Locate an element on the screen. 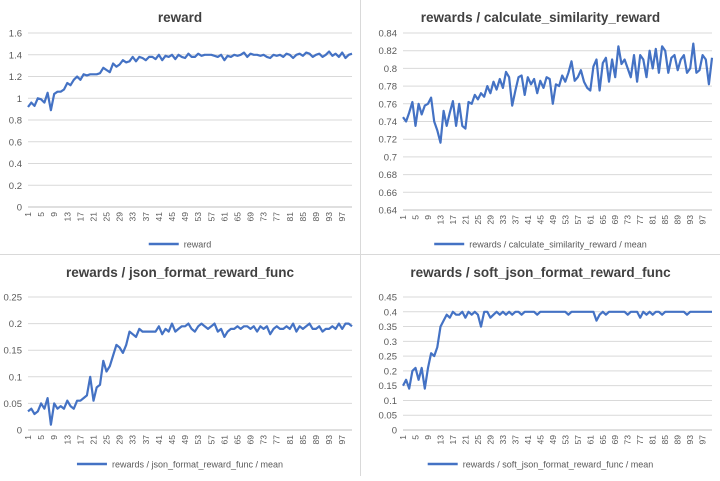 The image size is (720, 481). y-tick-label: 1.2 is located at coordinates (15, 77).